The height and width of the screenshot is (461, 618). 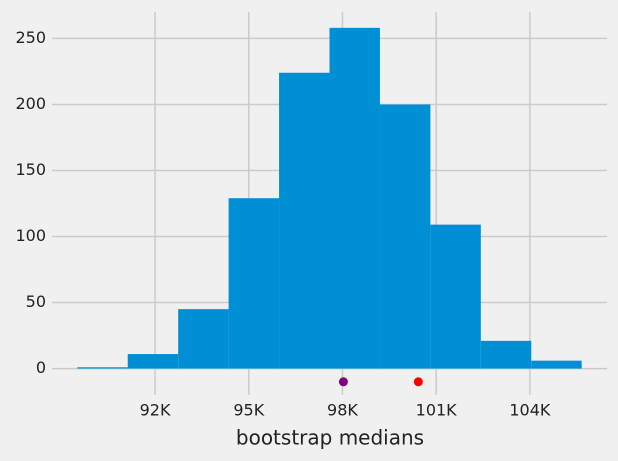 What do you see at coordinates (330, 438) in the screenshot?
I see `x-axis-label: bootstrap medians` at bounding box center [330, 438].